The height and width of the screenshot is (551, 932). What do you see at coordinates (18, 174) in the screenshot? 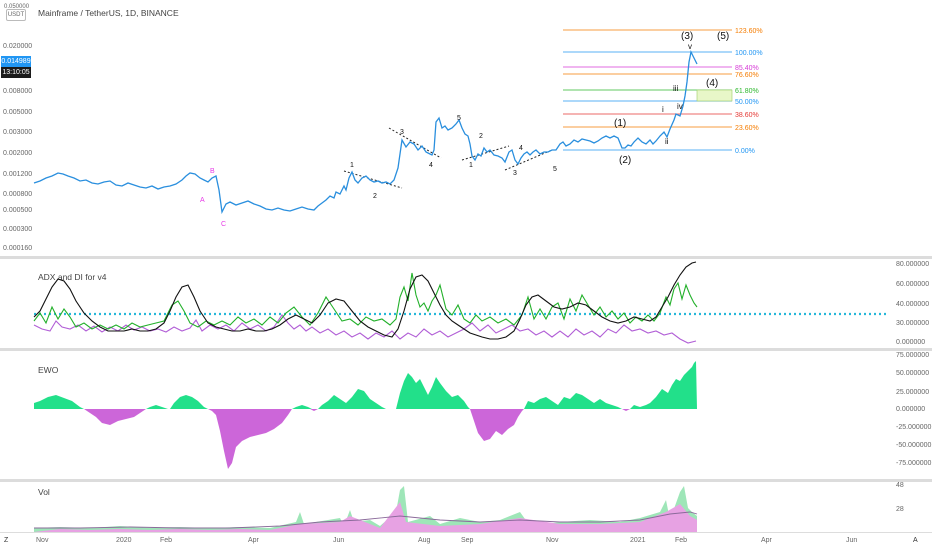
I see `price-axis-label: 0.001200` at bounding box center [18, 174].